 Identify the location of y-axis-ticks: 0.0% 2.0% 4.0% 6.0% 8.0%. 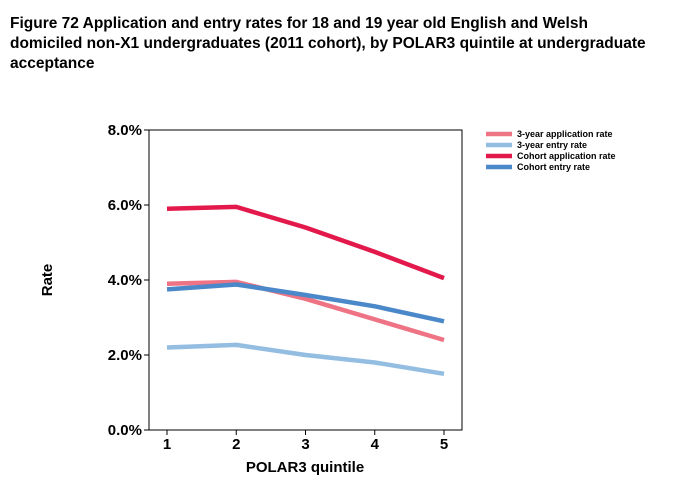
(128, 280).